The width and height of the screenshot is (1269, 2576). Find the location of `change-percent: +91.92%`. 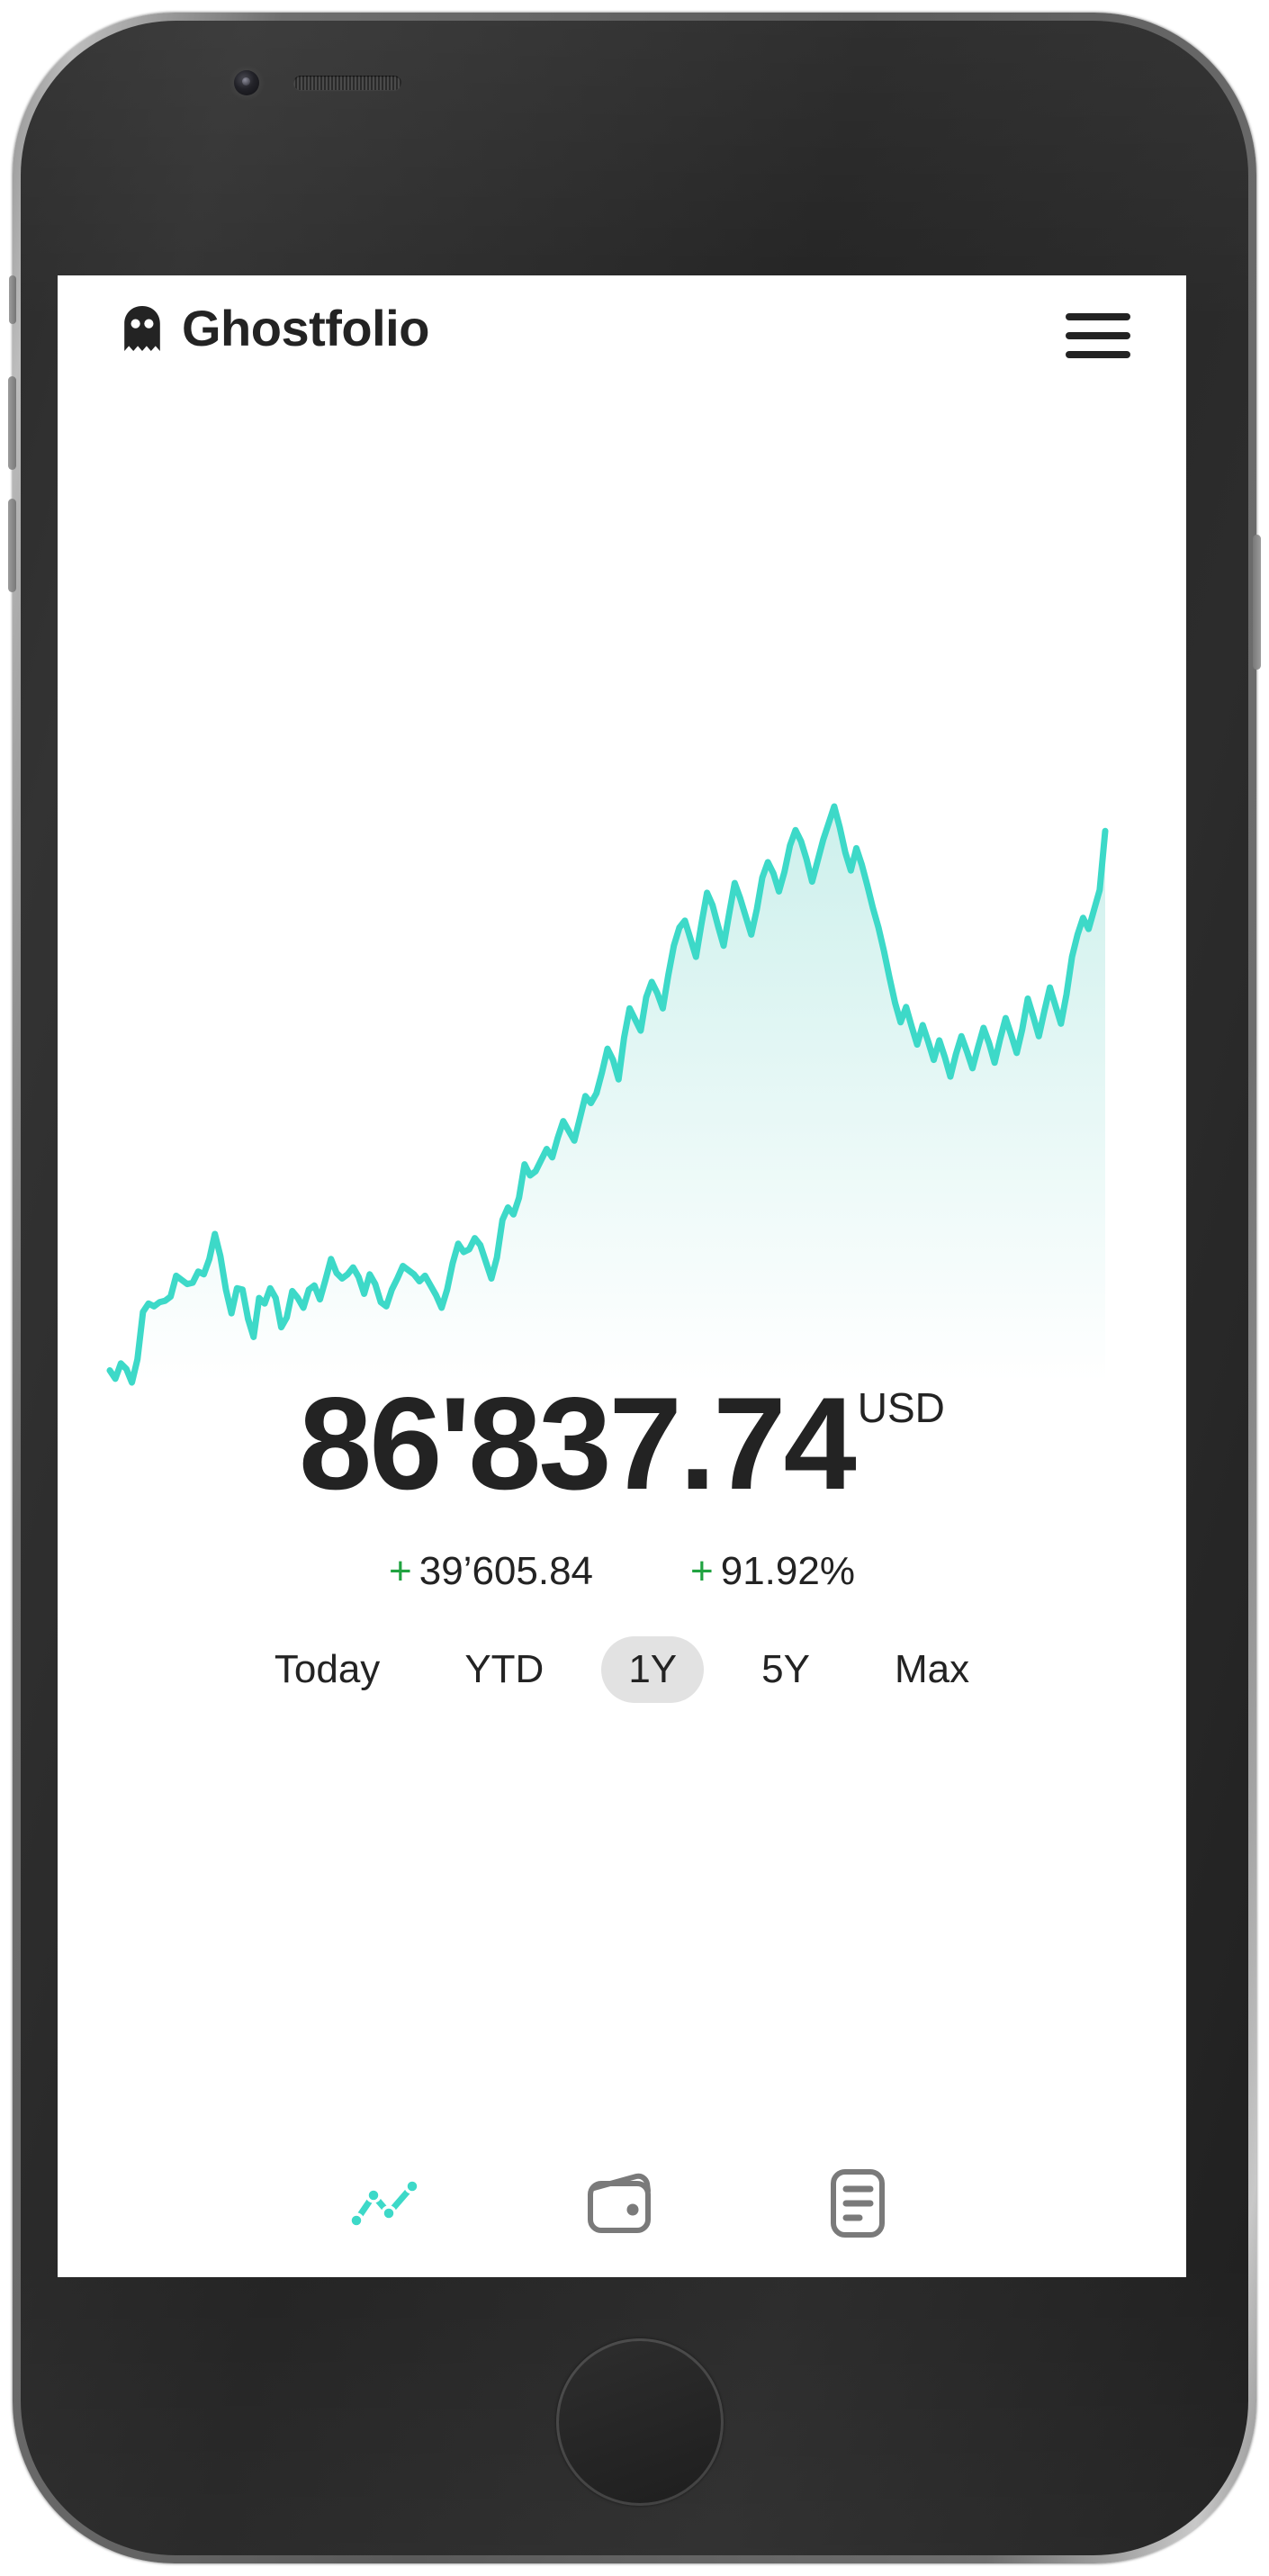

change-percent: +91.92% is located at coordinates (772, 1571).